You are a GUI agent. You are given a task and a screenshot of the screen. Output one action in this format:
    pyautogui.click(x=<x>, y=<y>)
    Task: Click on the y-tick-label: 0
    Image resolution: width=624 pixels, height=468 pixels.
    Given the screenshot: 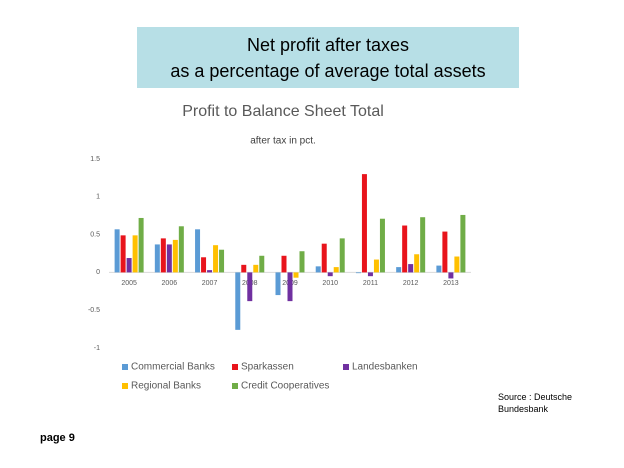 What is the action you would take?
    pyautogui.click(x=98, y=272)
    